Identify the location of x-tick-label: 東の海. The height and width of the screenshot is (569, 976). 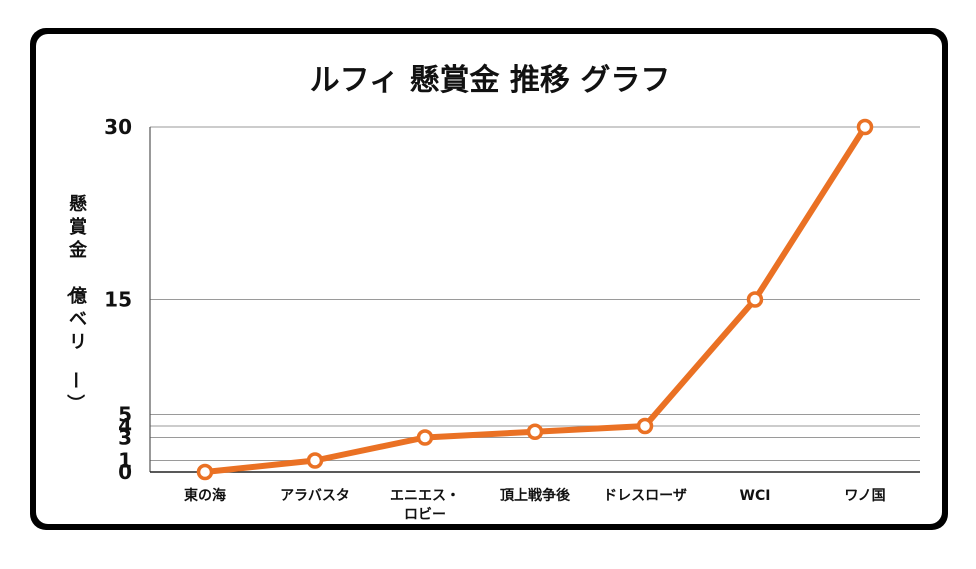
(205, 495).